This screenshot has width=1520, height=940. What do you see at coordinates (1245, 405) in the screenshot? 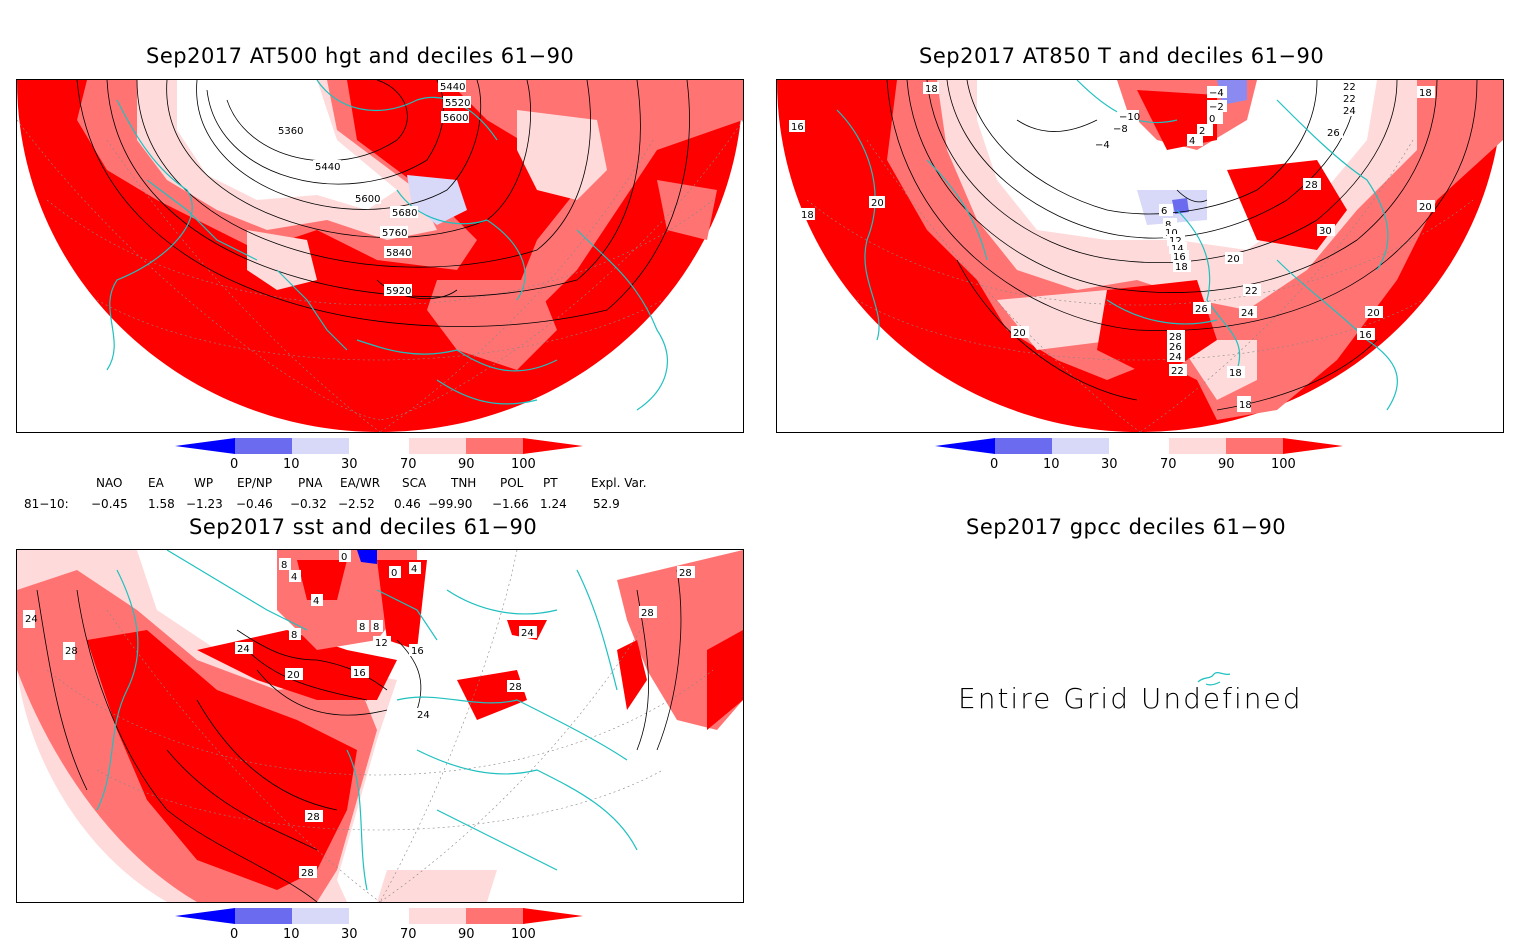
I see `p2-lbl-36: 18` at bounding box center [1245, 405].